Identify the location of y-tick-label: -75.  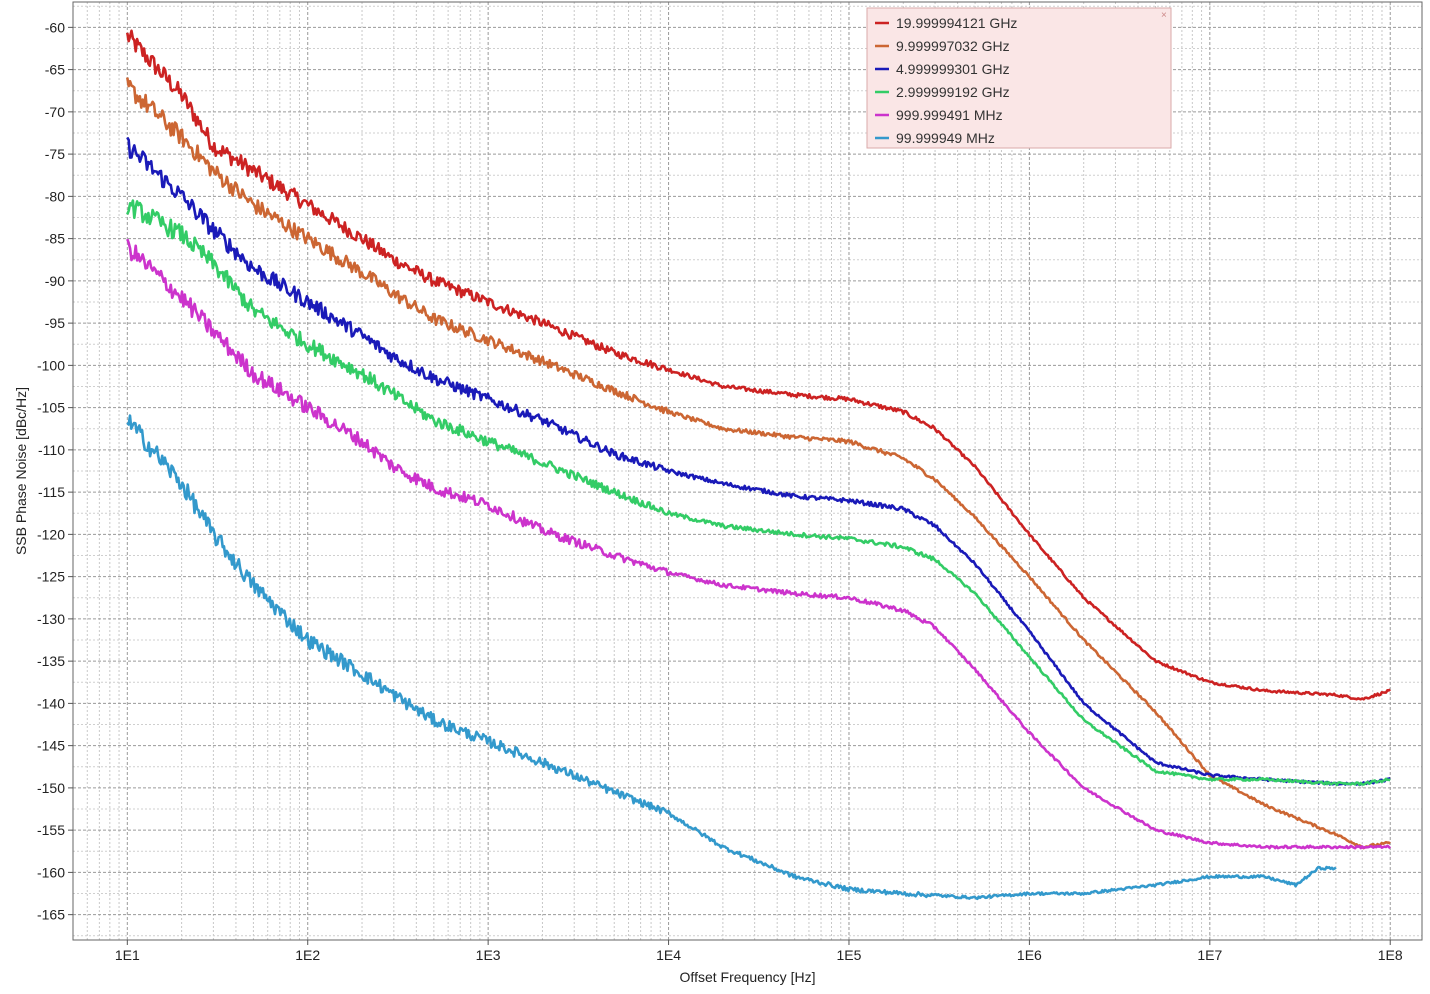
(55, 154).